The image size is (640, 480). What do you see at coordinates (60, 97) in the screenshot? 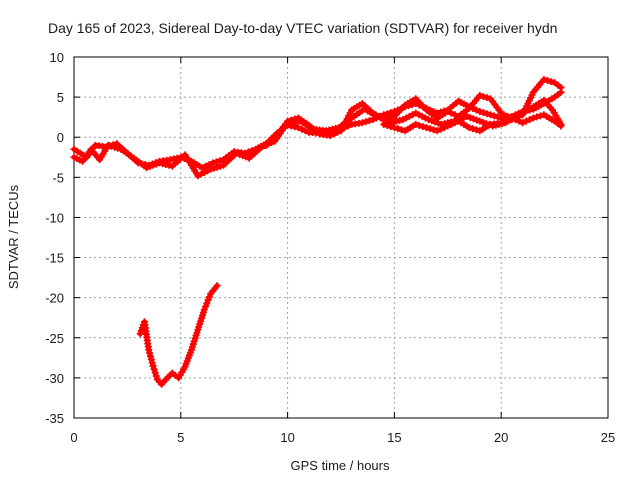
I see `y-tick-label: 5` at bounding box center [60, 97].